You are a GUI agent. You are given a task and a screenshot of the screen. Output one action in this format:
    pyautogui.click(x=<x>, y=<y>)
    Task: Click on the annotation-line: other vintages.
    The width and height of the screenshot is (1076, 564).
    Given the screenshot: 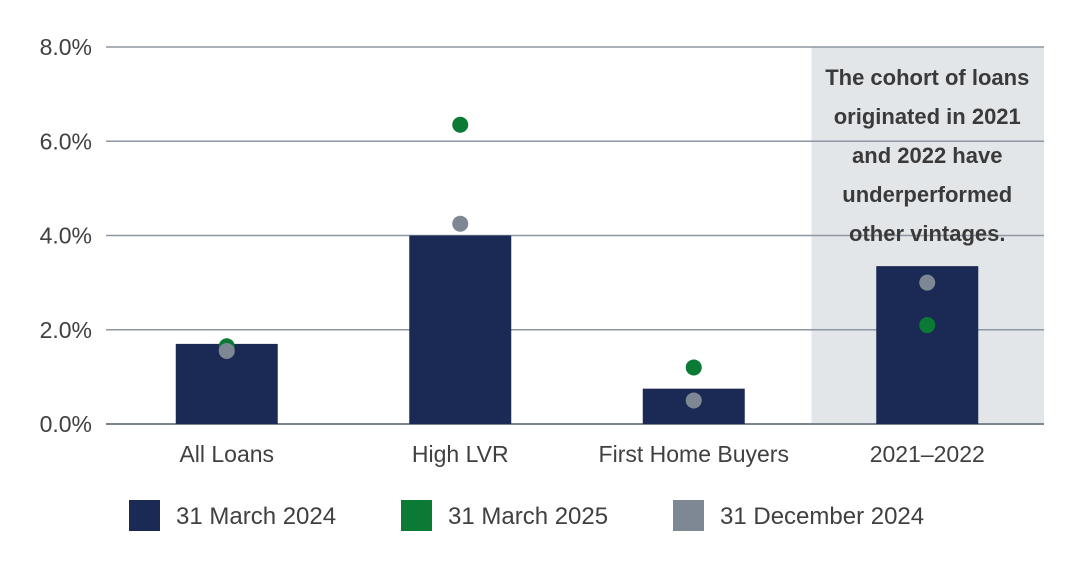 What is the action you would take?
    pyautogui.click(x=927, y=233)
    